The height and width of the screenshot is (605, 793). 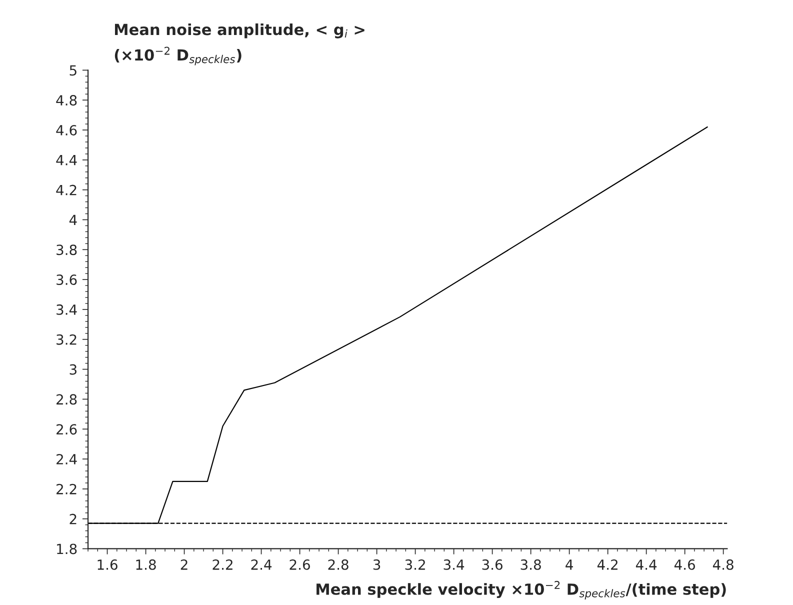 What do you see at coordinates (73, 519) in the screenshot?
I see `y-tick-label: 2` at bounding box center [73, 519].